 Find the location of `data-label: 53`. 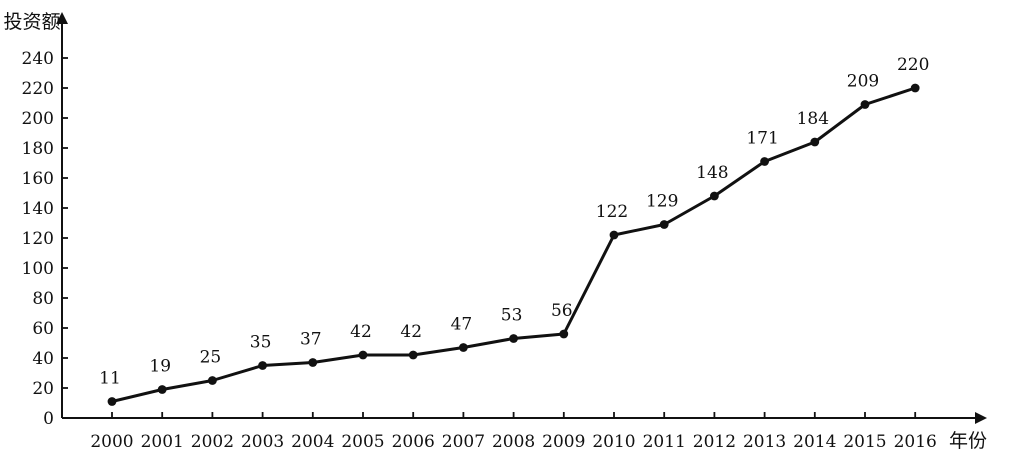

data-label: 53 is located at coordinates (512, 316).